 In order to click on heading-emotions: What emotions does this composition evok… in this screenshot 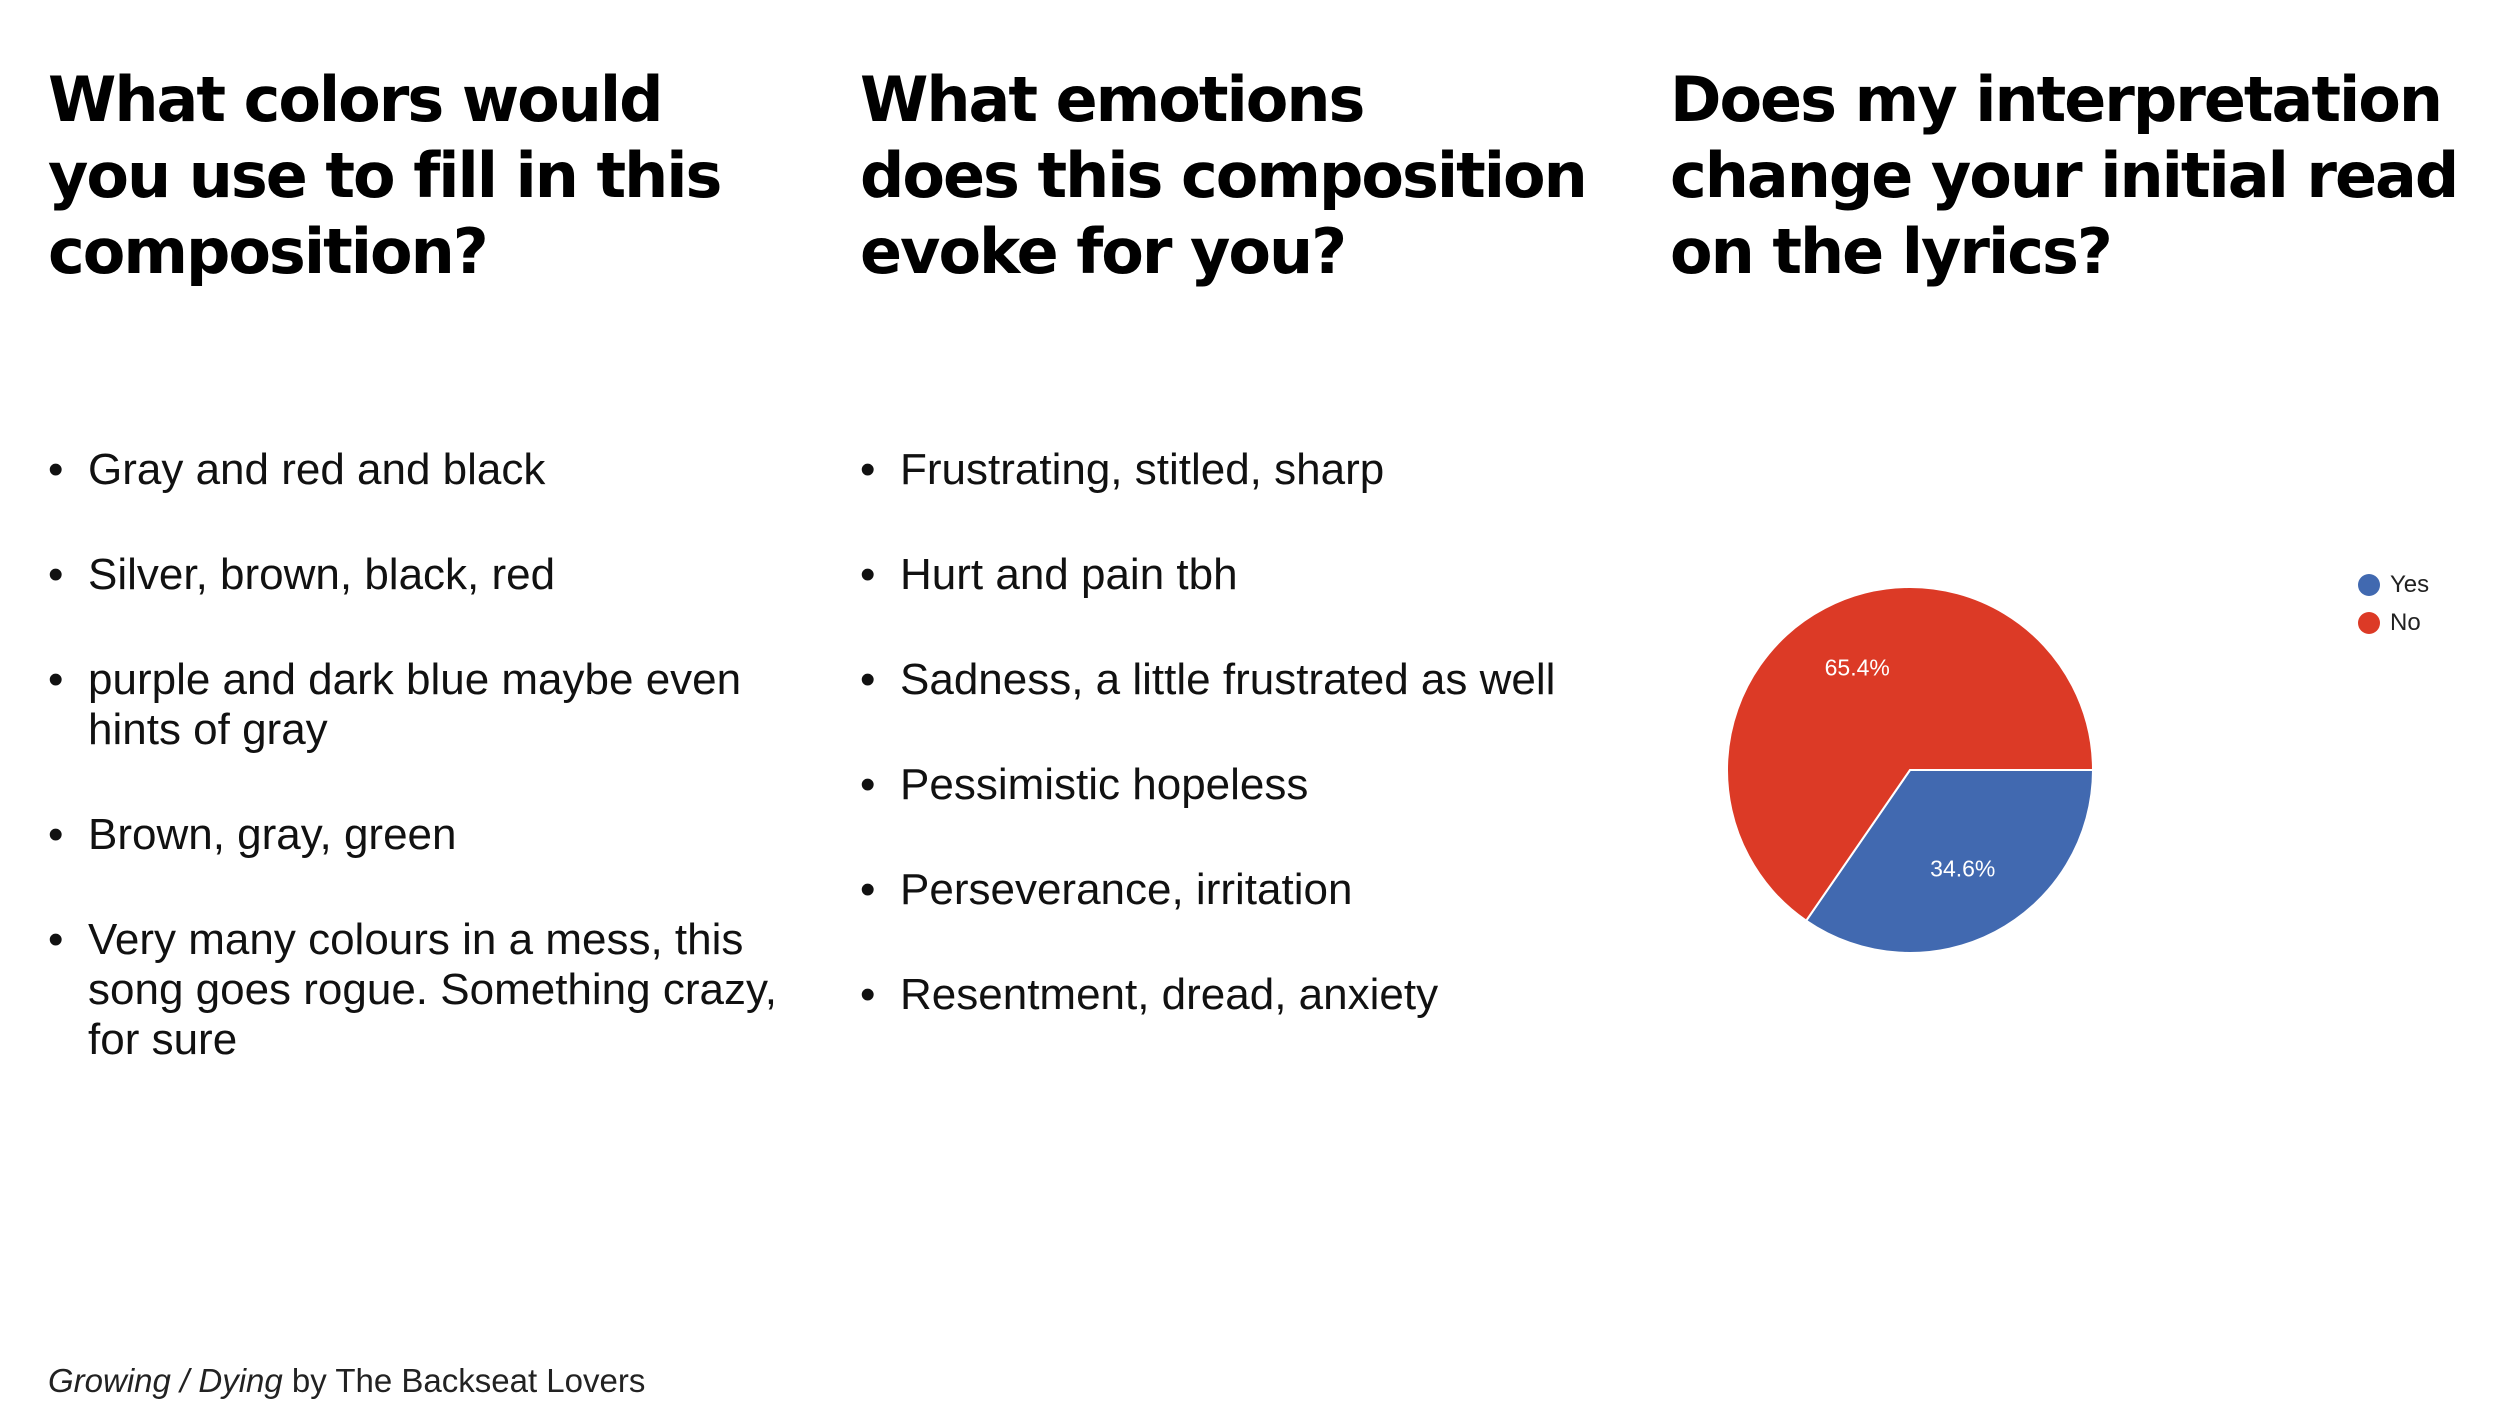, I will do `click(1250, 176)`.